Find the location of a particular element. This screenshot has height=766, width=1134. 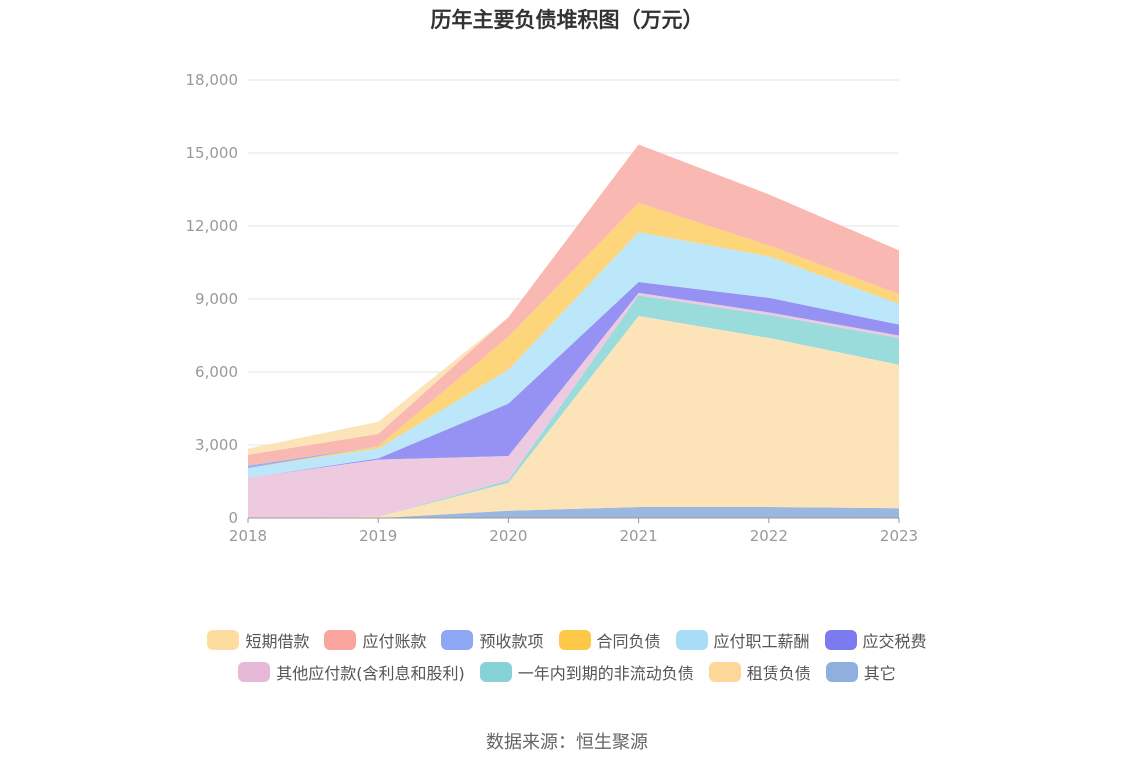

legend-label: 租赁负债 is located at coordinates (778, 673).